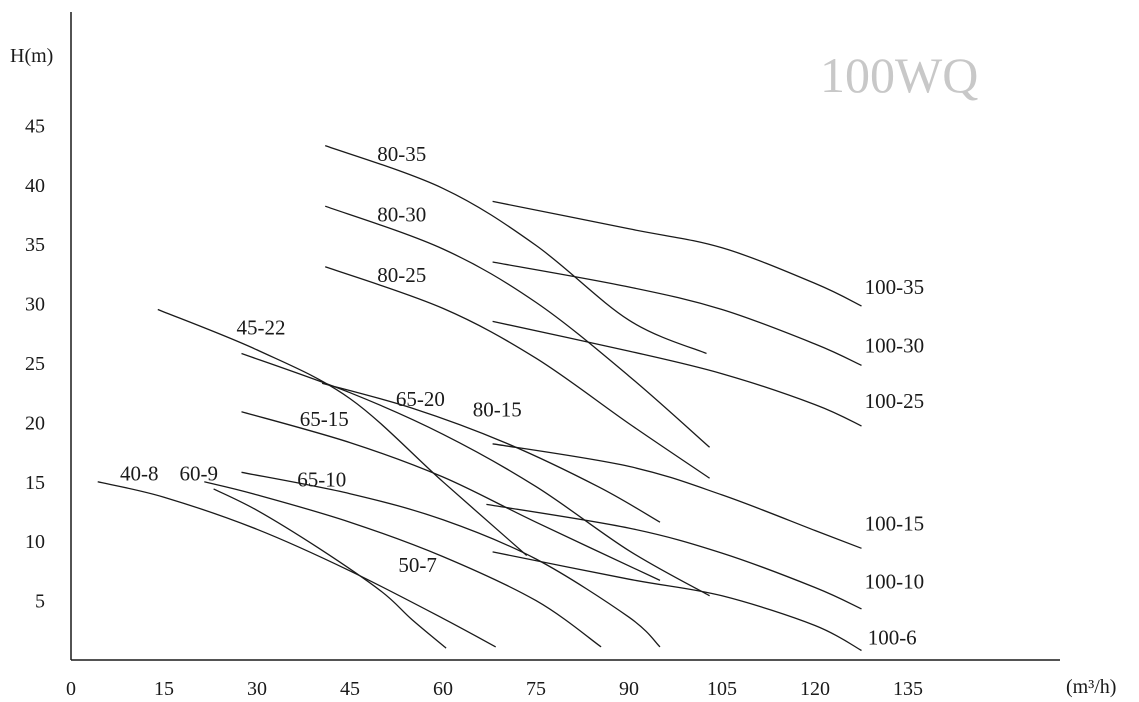 This screenshot has width=1139, height=702. Describe the element at coordinates (35, 245) in the screenshot. I see `y-tick-label: 35` at that location.